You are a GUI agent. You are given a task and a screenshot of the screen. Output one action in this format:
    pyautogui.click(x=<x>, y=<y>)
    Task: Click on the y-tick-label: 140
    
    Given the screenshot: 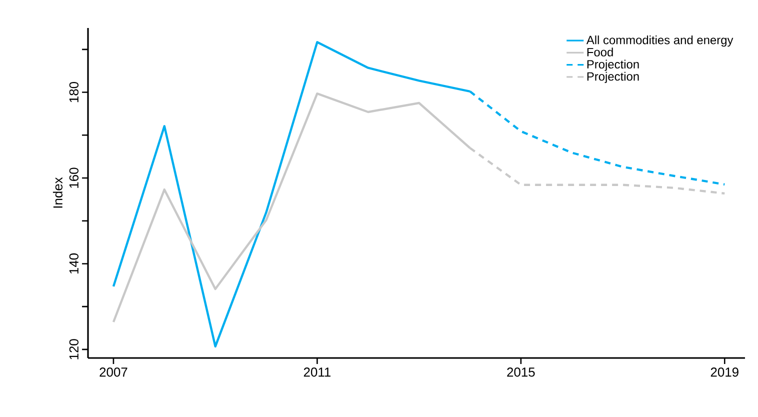 What is the action you would take?
    pyautogui.click(x=73, y=263)
    